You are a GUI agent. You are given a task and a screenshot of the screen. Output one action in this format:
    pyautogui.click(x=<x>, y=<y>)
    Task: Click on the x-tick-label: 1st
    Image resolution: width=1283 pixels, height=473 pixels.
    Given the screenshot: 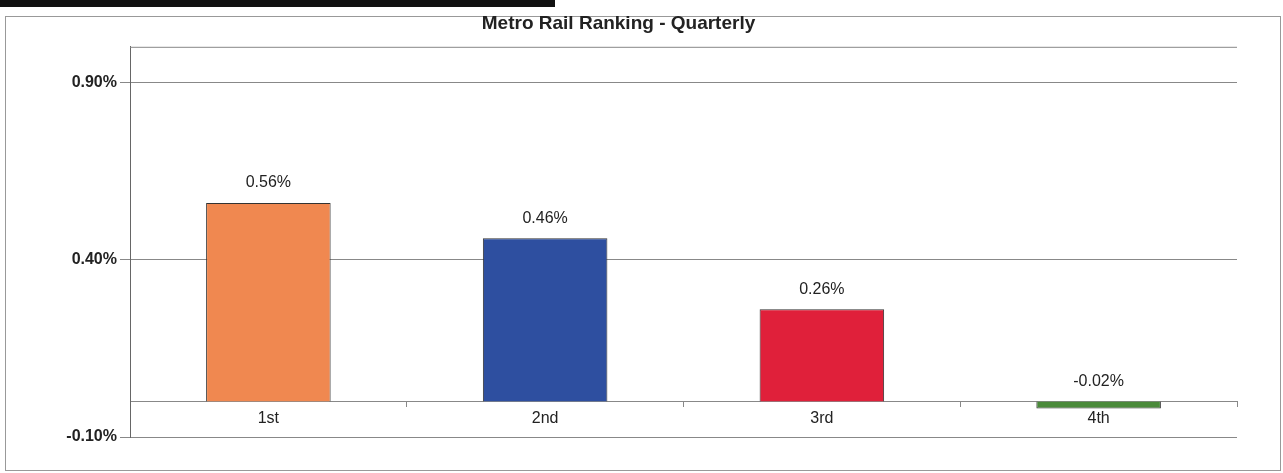 What is the action you would take?
    pyautogui.click(x=268, y=417)
    